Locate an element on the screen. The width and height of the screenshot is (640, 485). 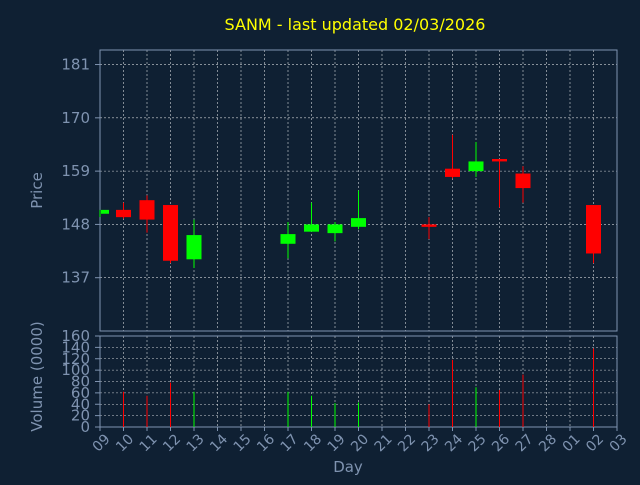
x-tick-label: 10 is located at coordinates (125, 443).